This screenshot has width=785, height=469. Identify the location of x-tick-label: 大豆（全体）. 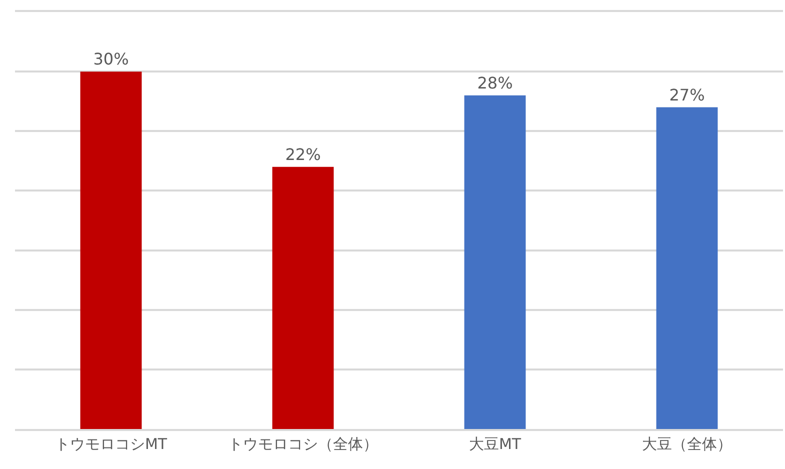
(687, 443).